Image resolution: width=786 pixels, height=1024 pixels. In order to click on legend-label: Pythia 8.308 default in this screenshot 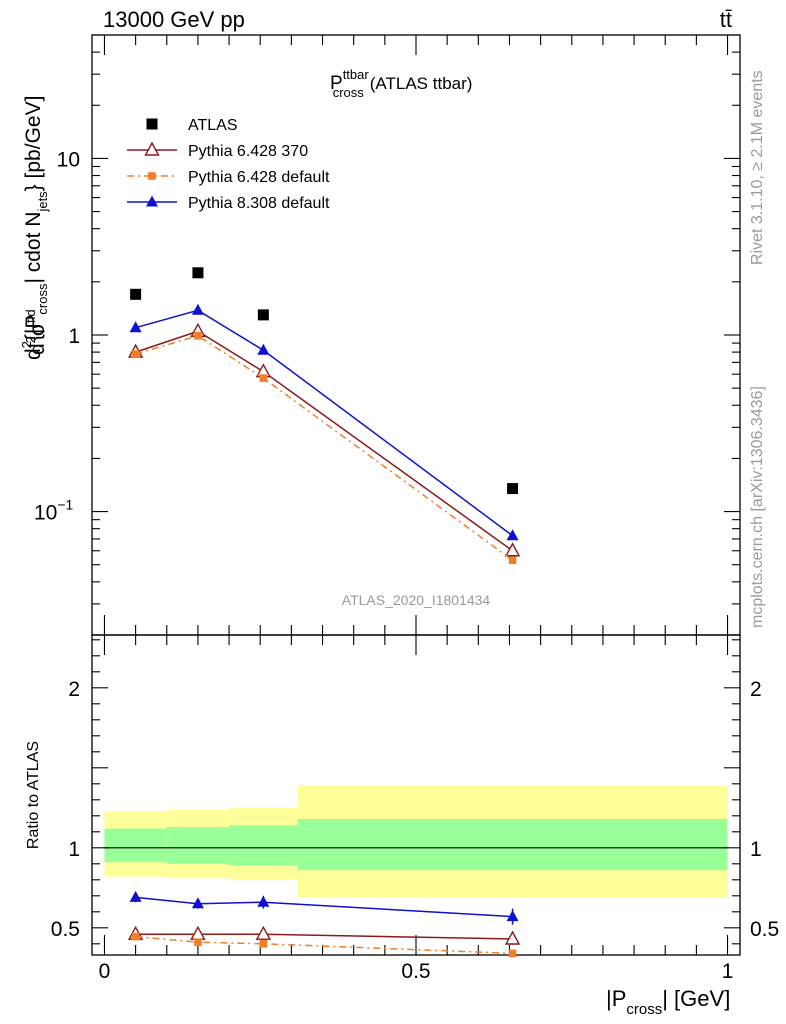, I will do `click(259, 203)`.